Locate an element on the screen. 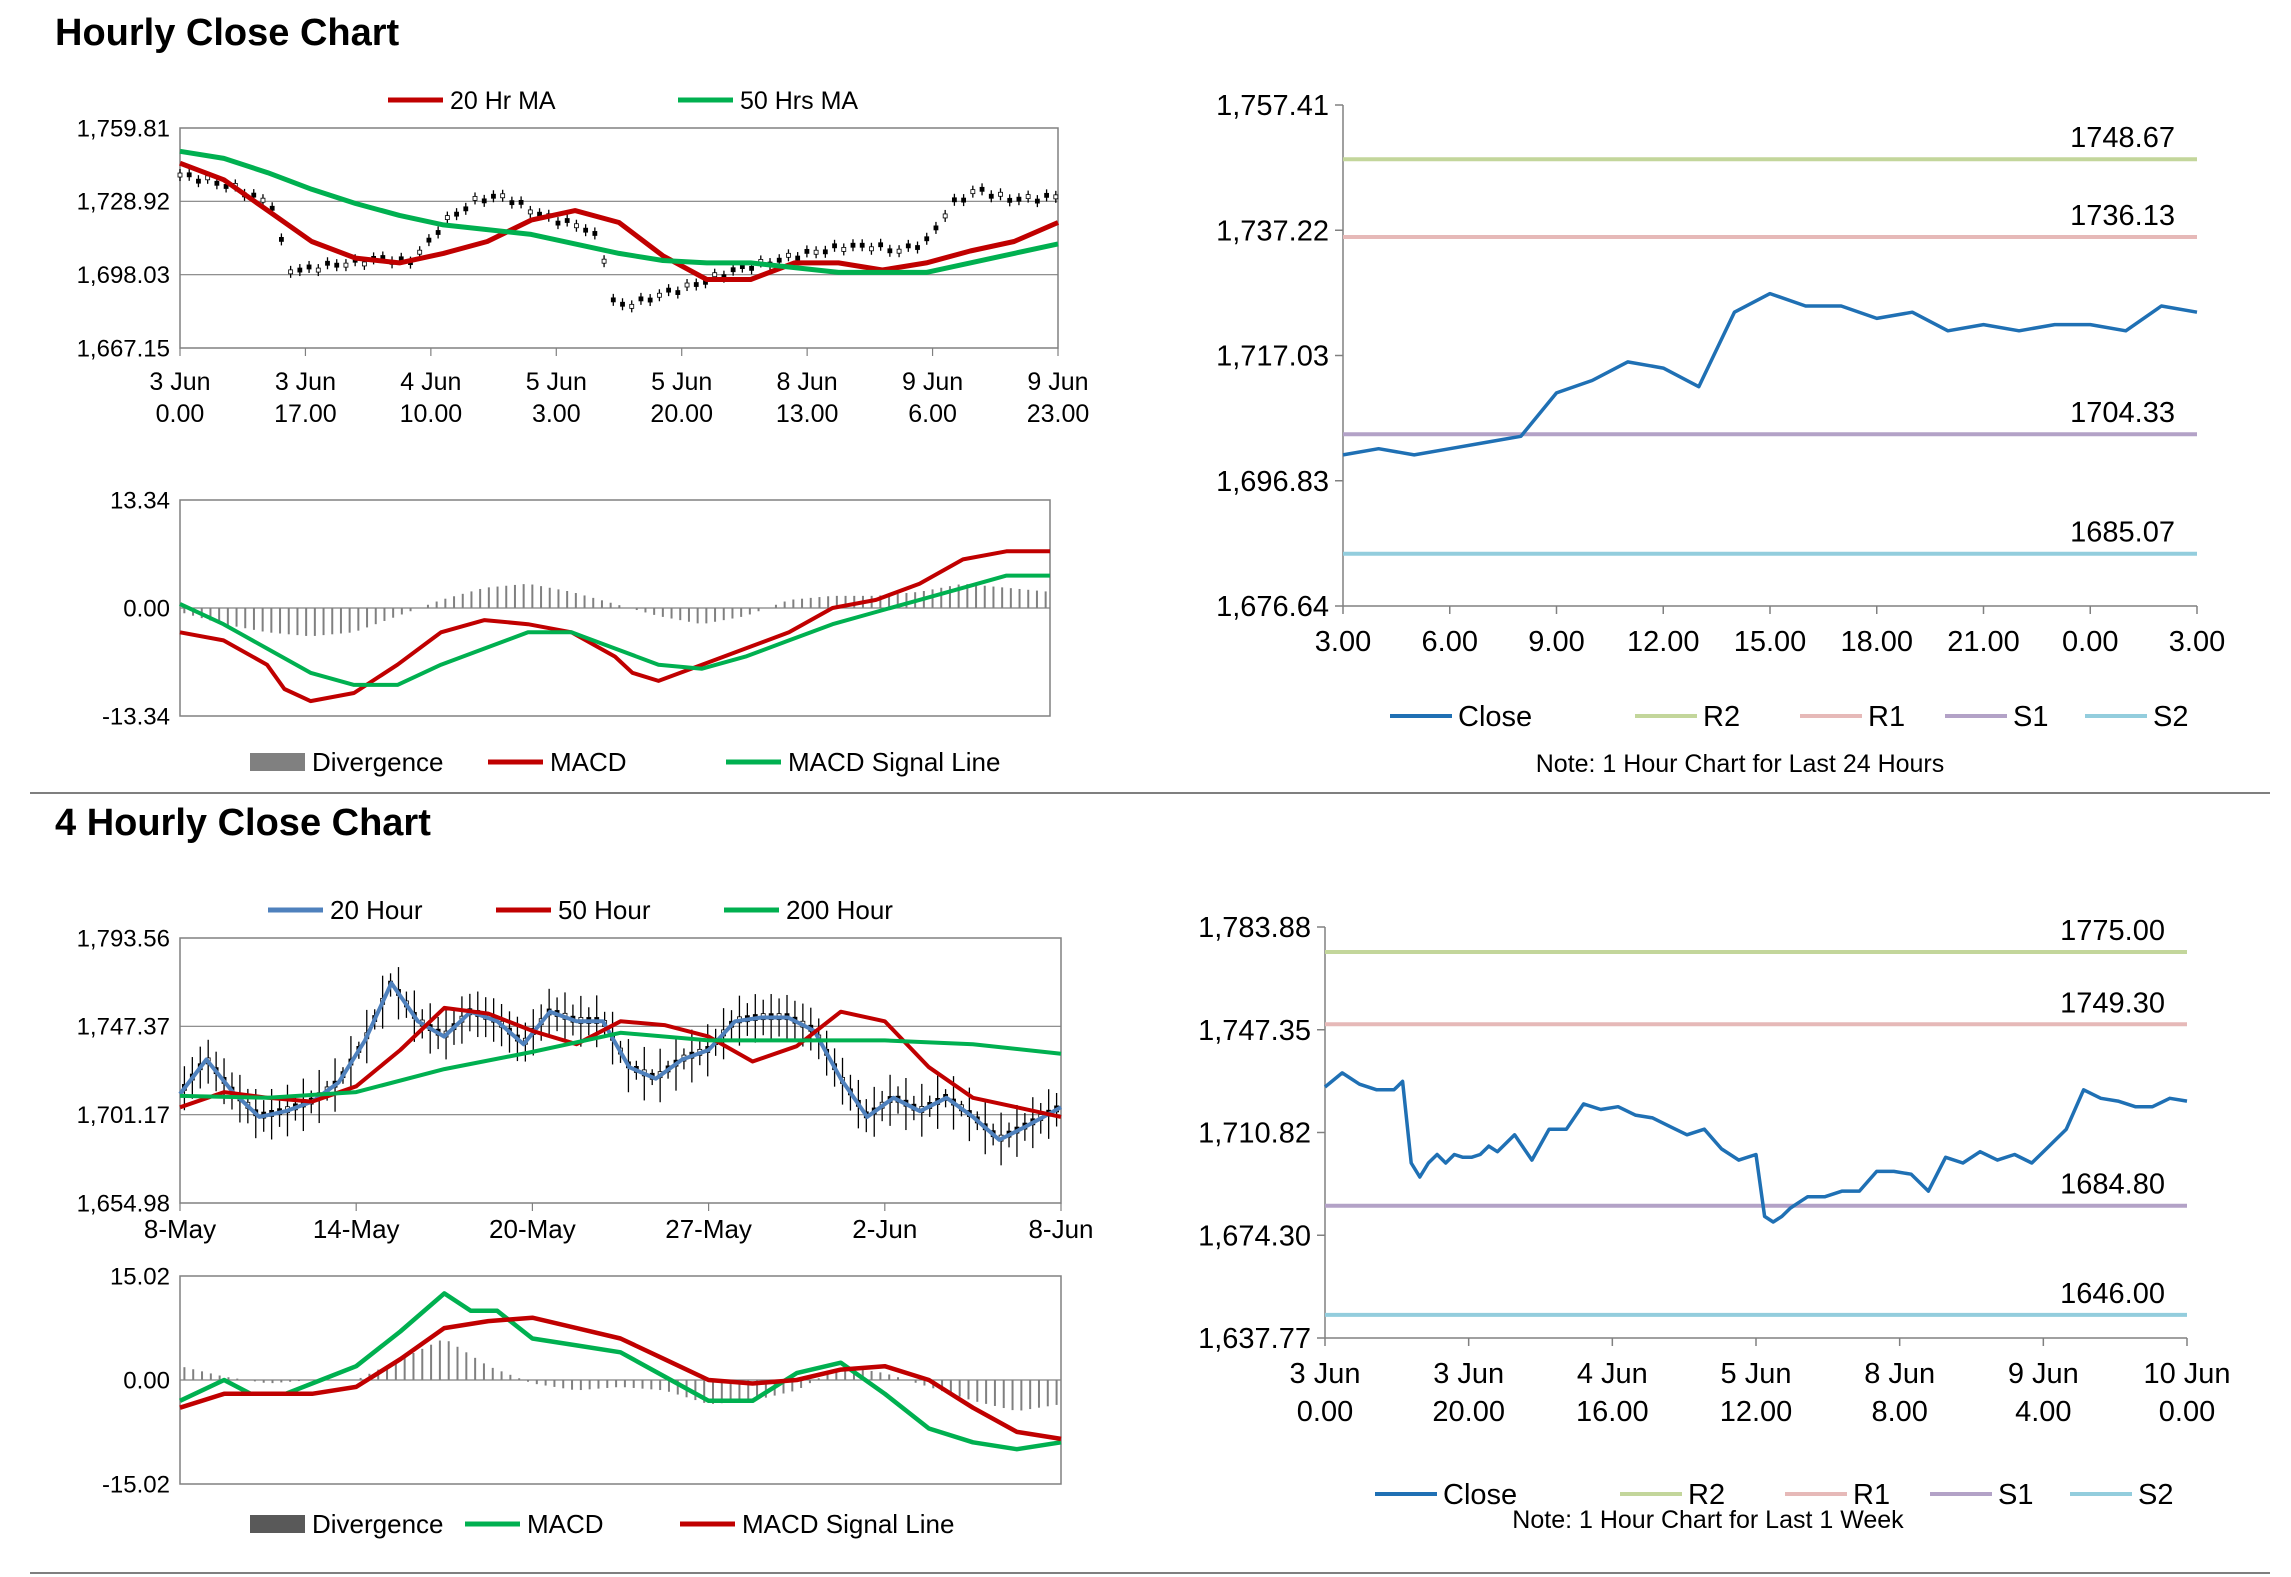 The image size is (2291, 1577). four-hourly-week-legend-label: R1 is located at coordinates (1871, 1495).